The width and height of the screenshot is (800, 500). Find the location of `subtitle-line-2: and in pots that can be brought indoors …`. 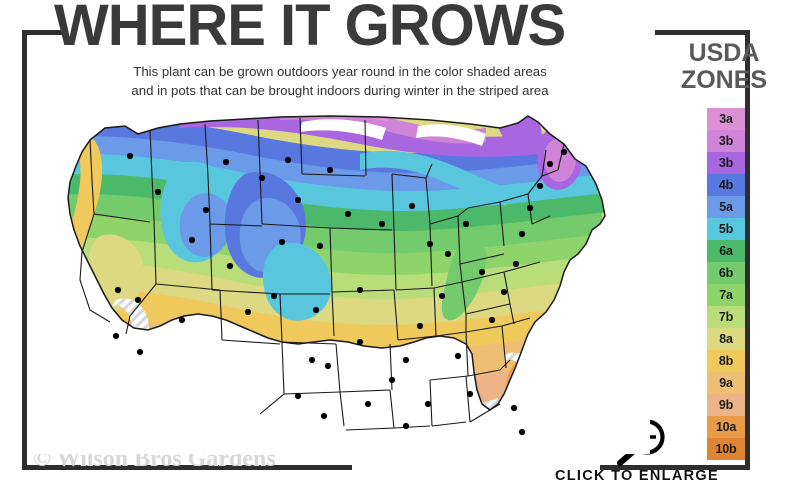

subtitle-line-2: and in pots that can be brought indoors … is located at coordinates (340, 91).